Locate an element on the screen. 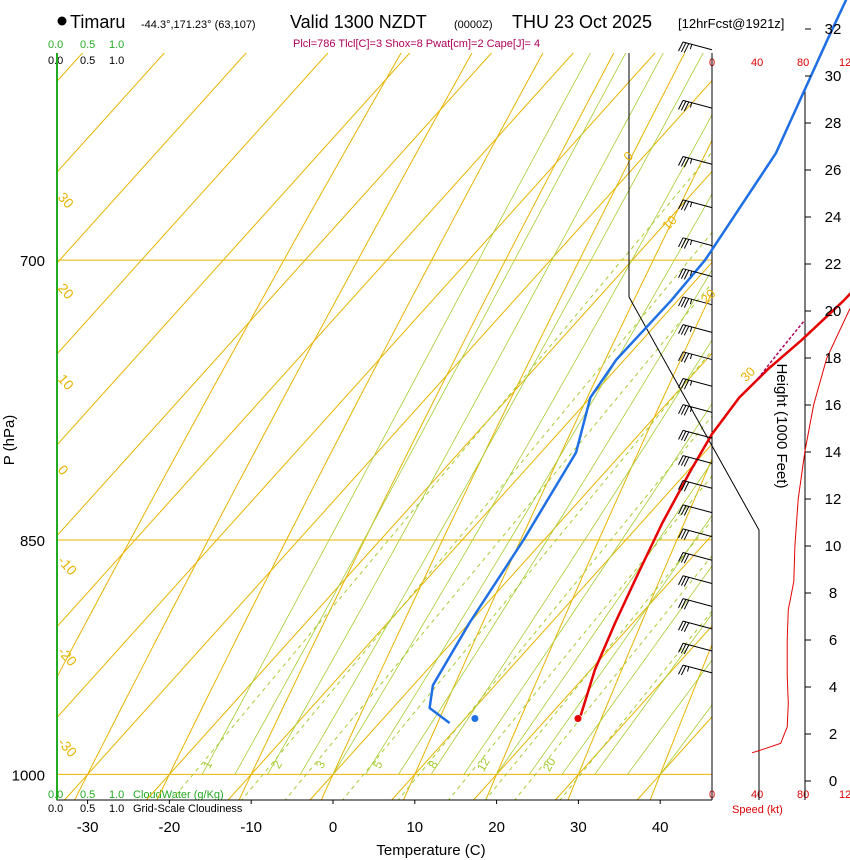 The image size is (850, 860). station-name: Timaru is located at coordinates (97, 22).